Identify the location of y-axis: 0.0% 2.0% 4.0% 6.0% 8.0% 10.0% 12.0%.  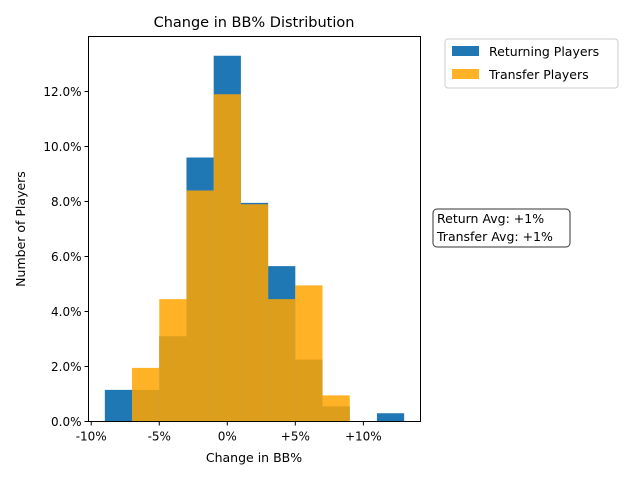
(66, 257).